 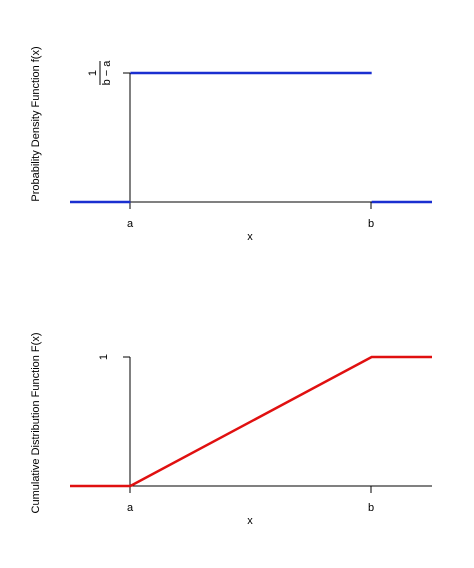 What do you see at coordinates (104, 357) in the screenshot?
I see `cdf-y-tick-label: 1` at bounding box center [104, 357].